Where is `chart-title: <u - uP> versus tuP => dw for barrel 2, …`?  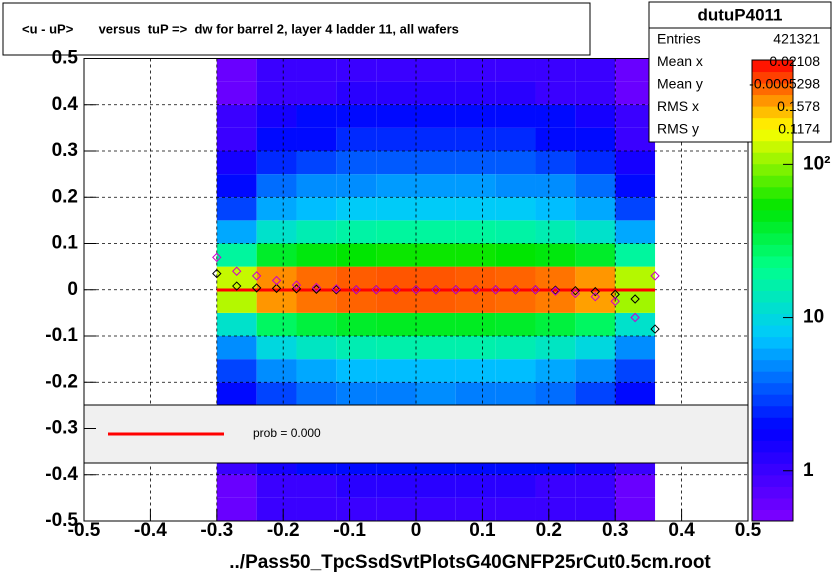 chart-title: <u - uP> versus tuP => dw for barrel 2, … is located at coordinates (240, 28).